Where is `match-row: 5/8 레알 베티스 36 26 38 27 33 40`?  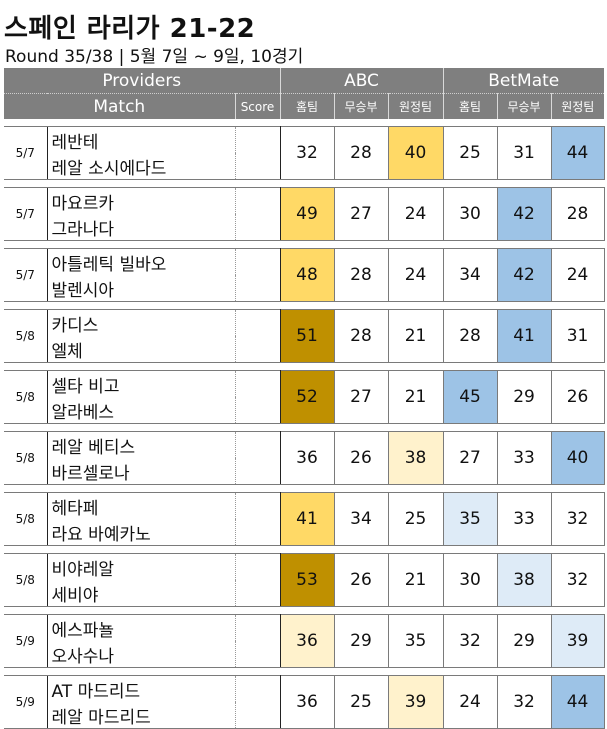
match-row: 5/8 레알 베티스 36 26 38 27 33 40 is located at coordinates (304, 458).